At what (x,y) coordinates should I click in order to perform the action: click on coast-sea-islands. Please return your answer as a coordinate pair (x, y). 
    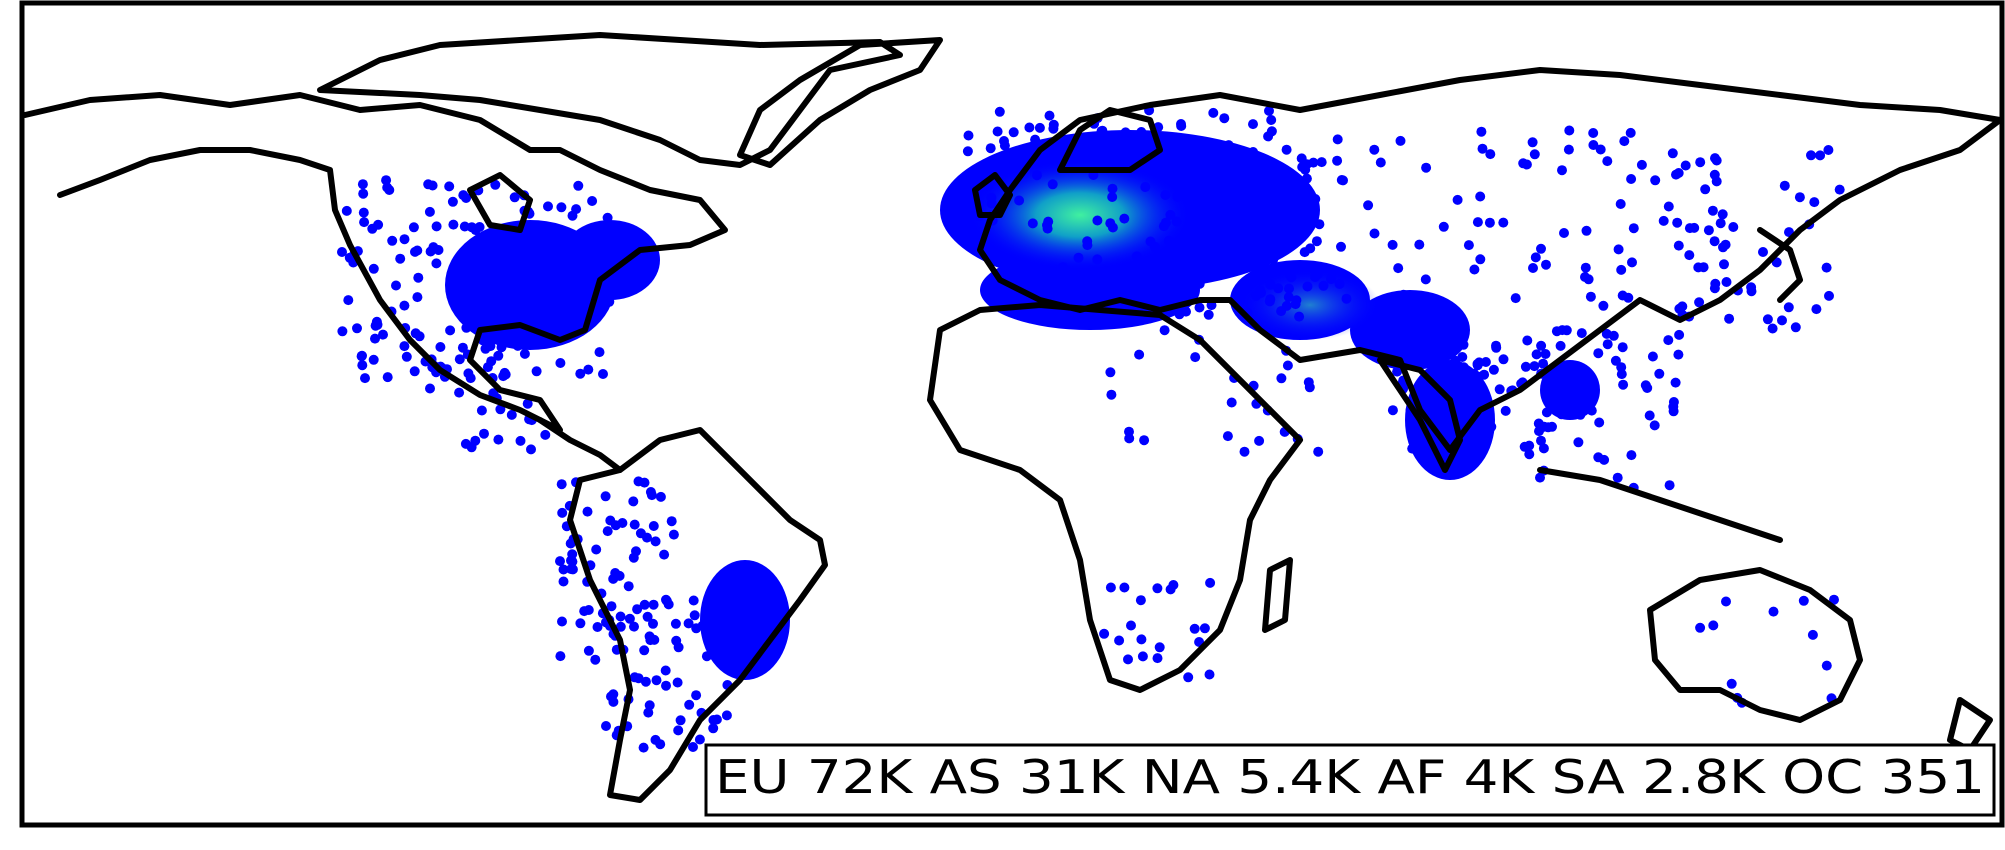
    Looking at the image, I should click on (1660, 505).